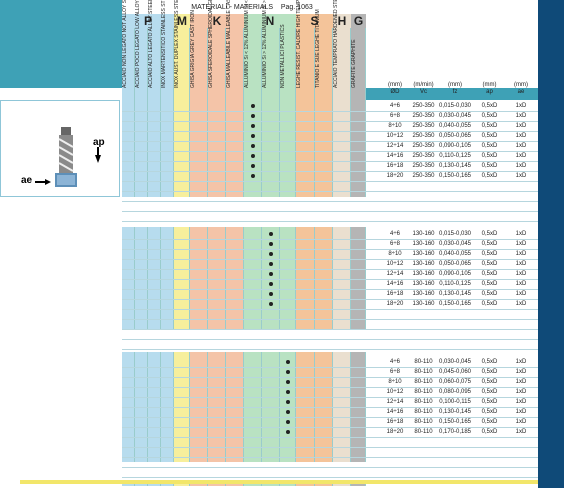 The image size is (564, 488). What do you see at coordinates (521, 92) in the screenshot?
I see `param-name: ae` at bounding box center [521, 92].